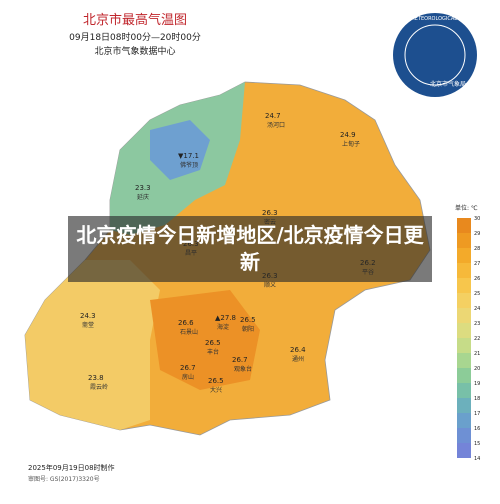  What do you see at coordinates (477, 339) in the screenshot?
I see `legend-tick-label: 22` at bounding box center [477, 339].